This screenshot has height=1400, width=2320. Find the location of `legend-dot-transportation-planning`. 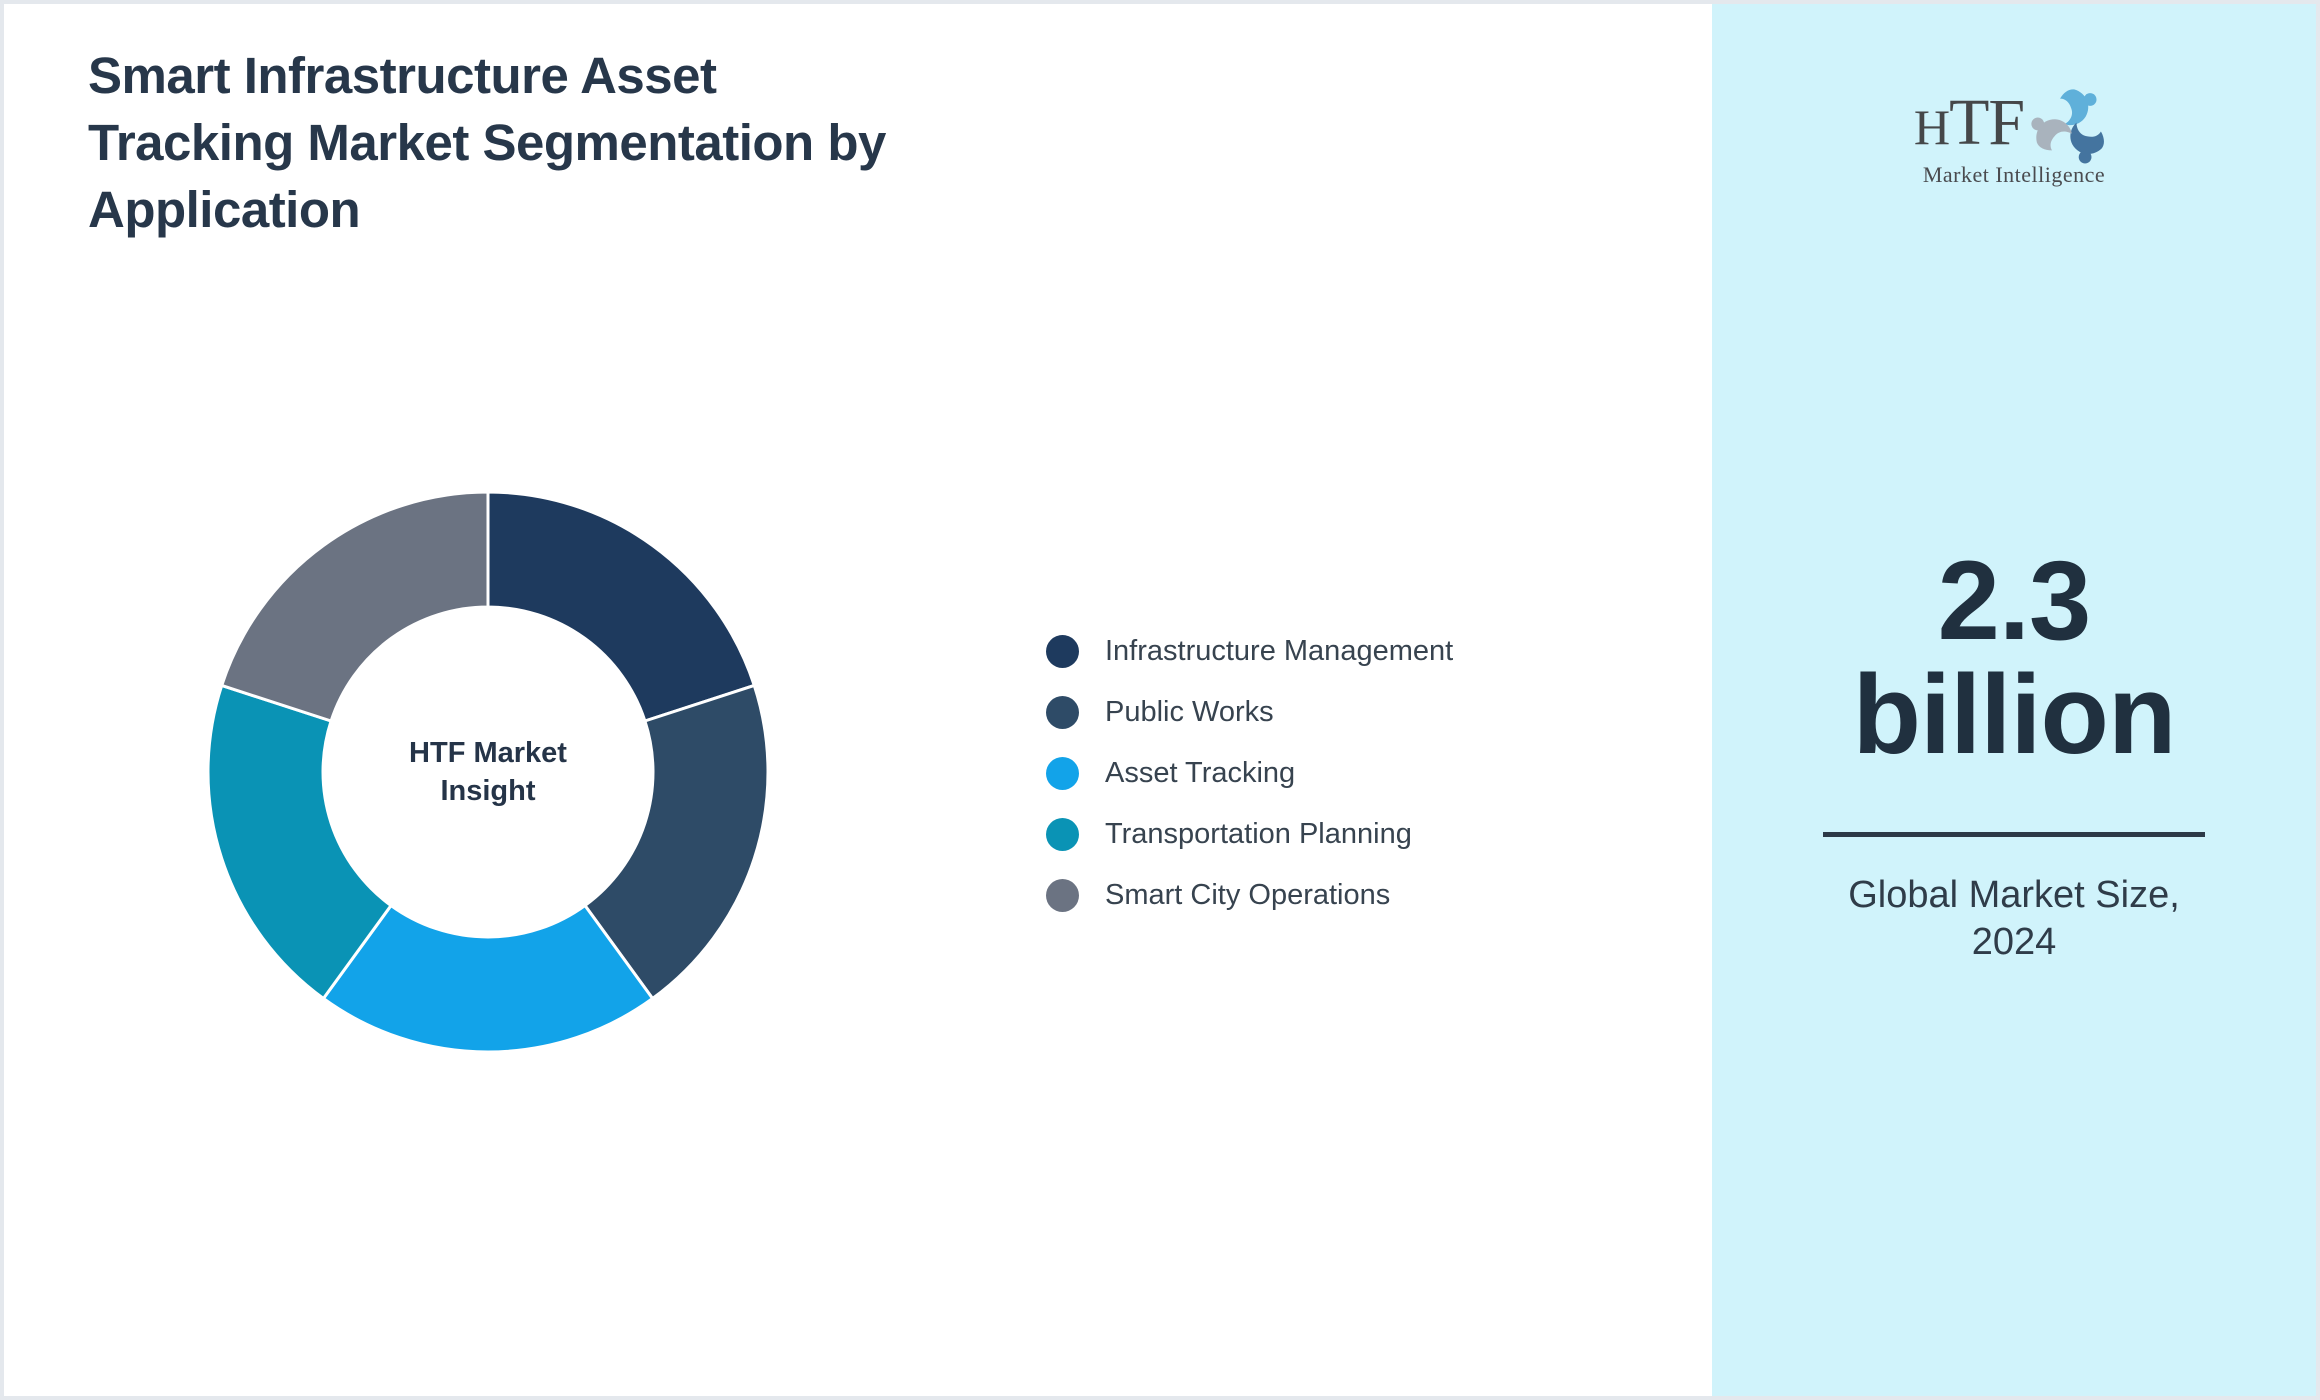

legend-dot-transportation-planning is located at coordinates (1062, 834).